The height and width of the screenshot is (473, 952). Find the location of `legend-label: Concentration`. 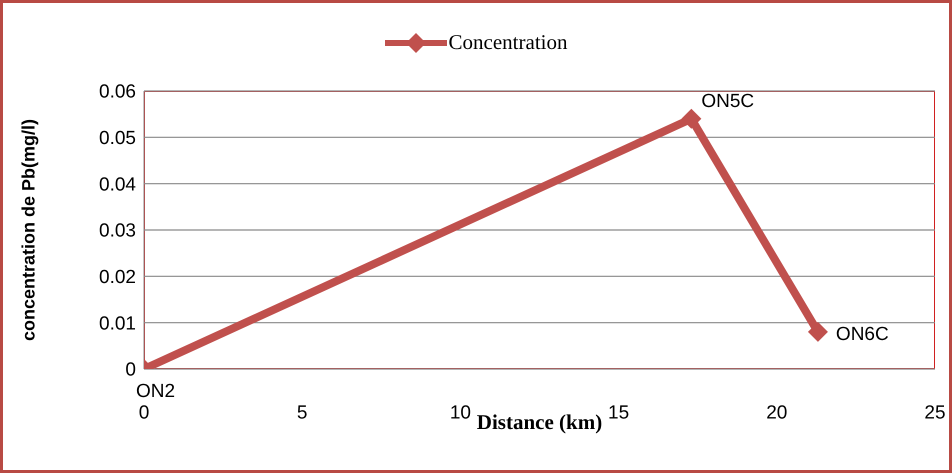

legend-label: Concentration is located at coordinates (508, 42).